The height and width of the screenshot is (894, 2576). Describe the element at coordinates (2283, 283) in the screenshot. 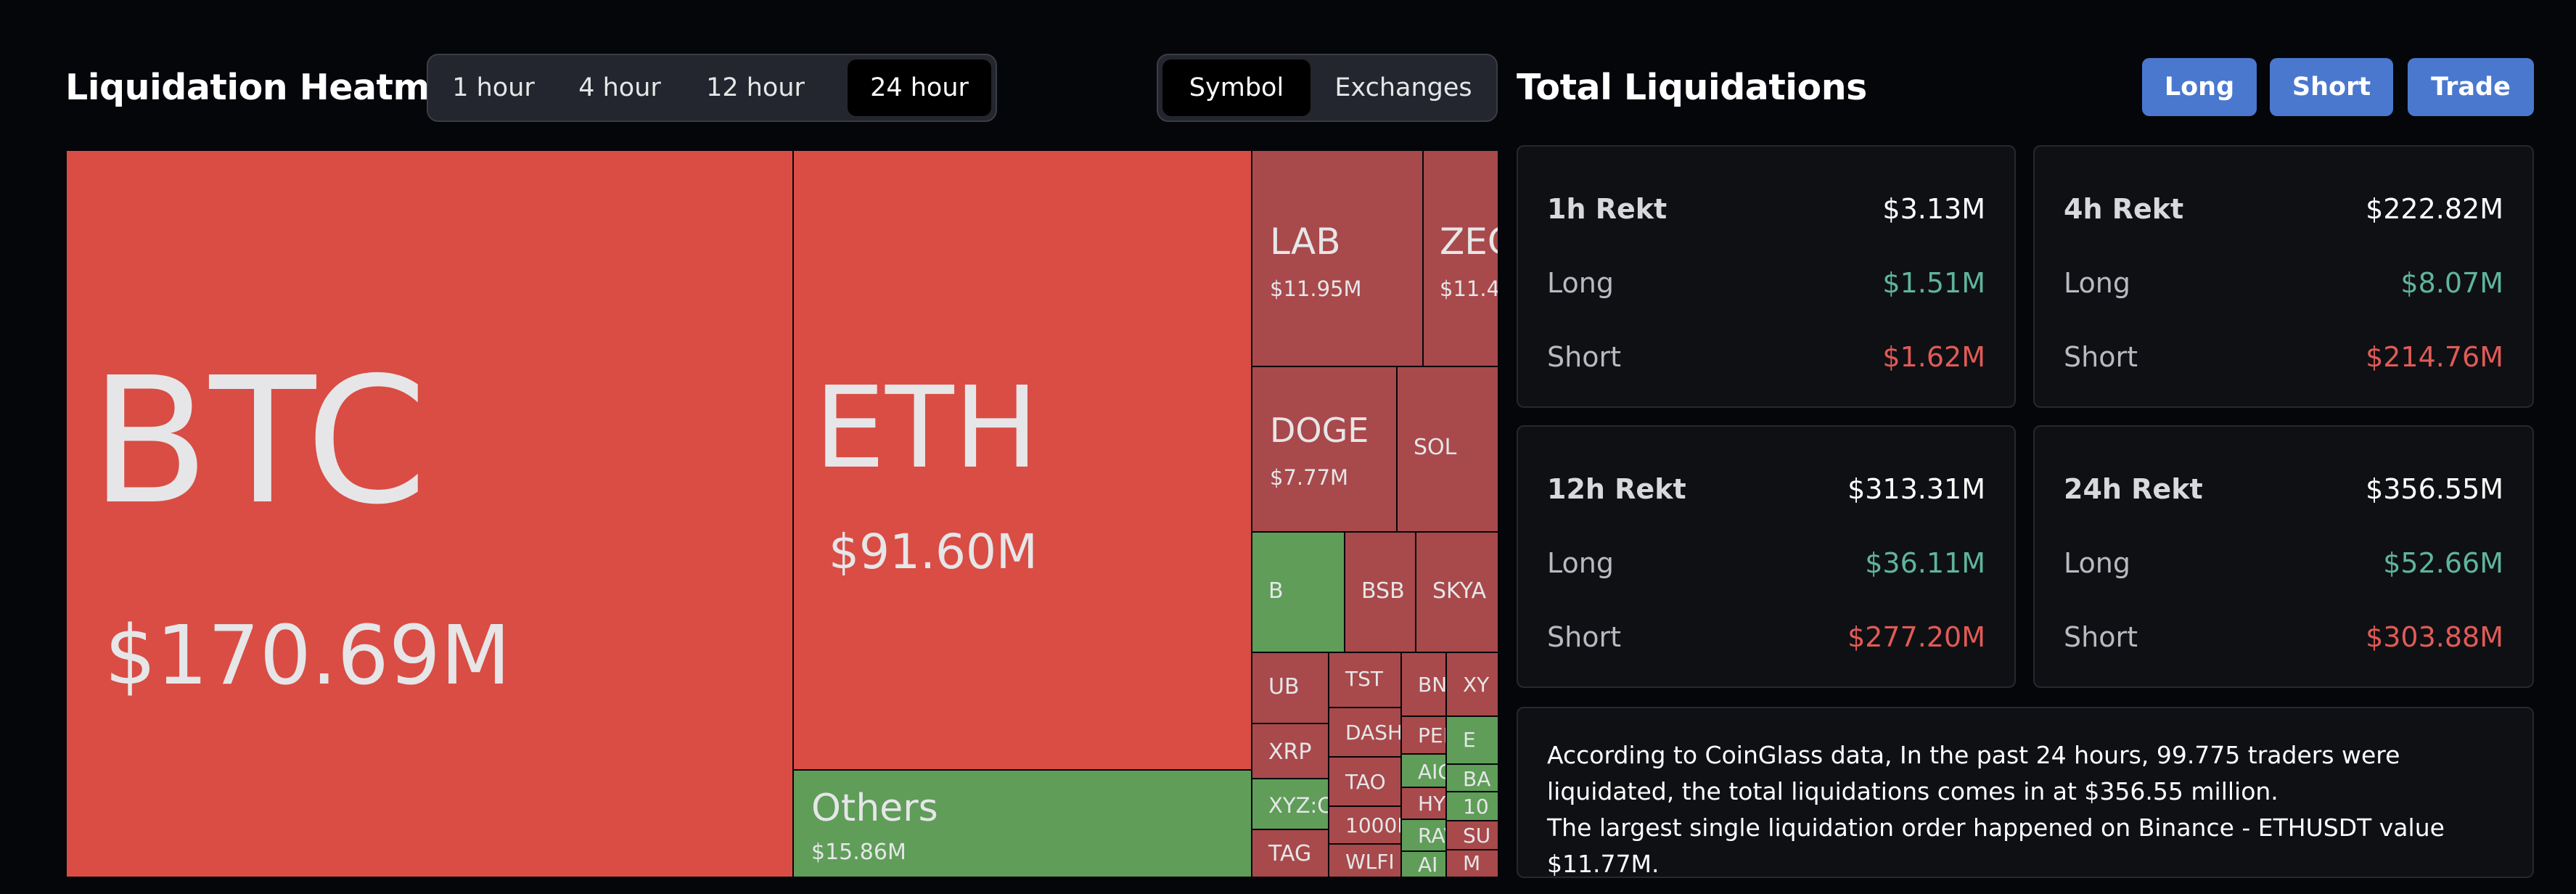

I see `card-long-row: Long $8.07M` at that location.